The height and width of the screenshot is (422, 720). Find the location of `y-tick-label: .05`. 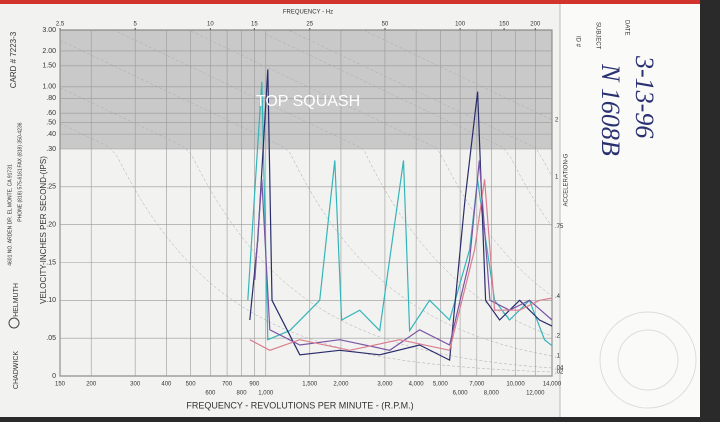

y-tick-label: .05 is located at coordinates (51, 338).